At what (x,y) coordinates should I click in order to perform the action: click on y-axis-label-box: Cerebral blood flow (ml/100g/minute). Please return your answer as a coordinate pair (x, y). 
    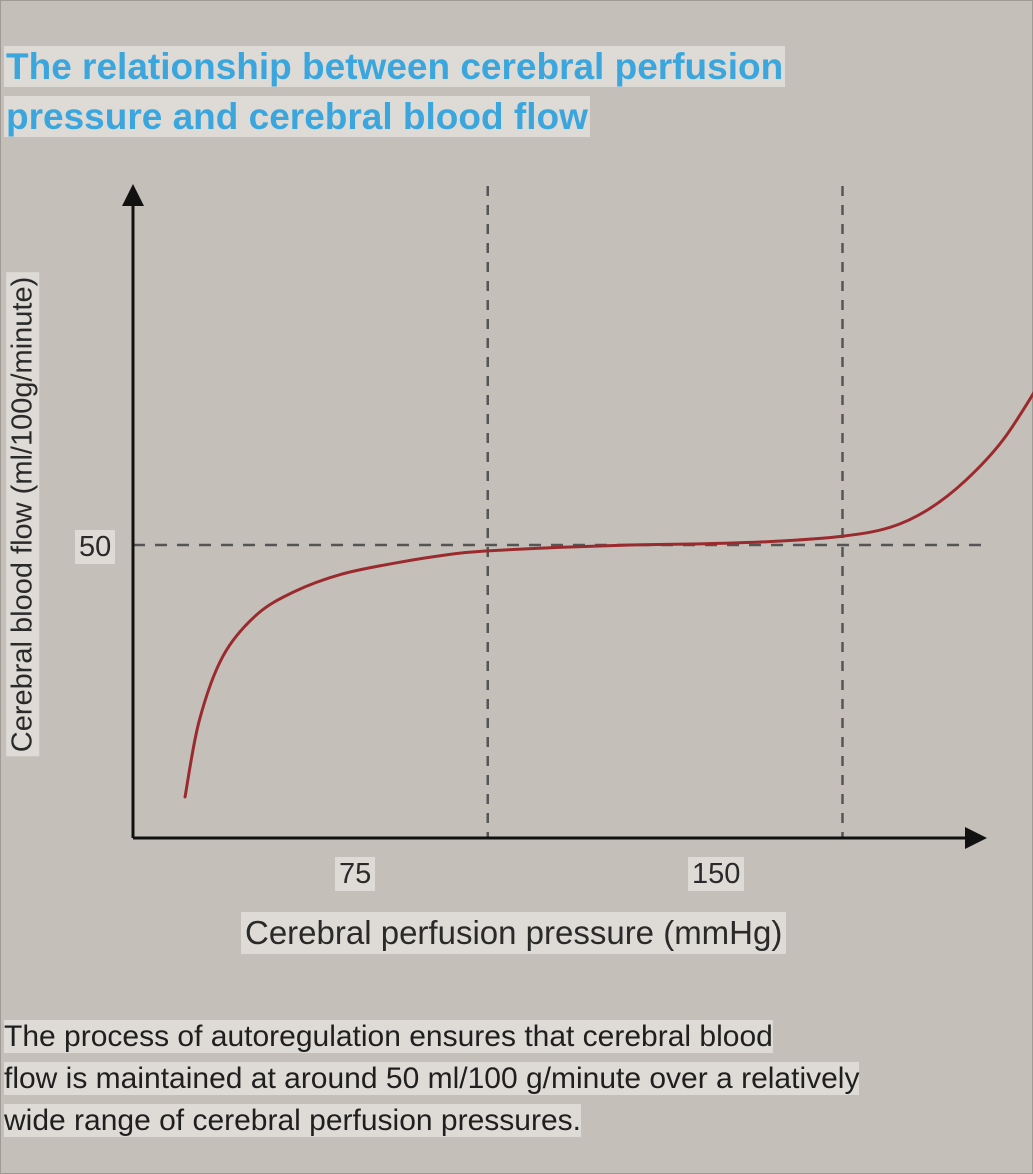
    Looking at the image, I should click on (23, 514).